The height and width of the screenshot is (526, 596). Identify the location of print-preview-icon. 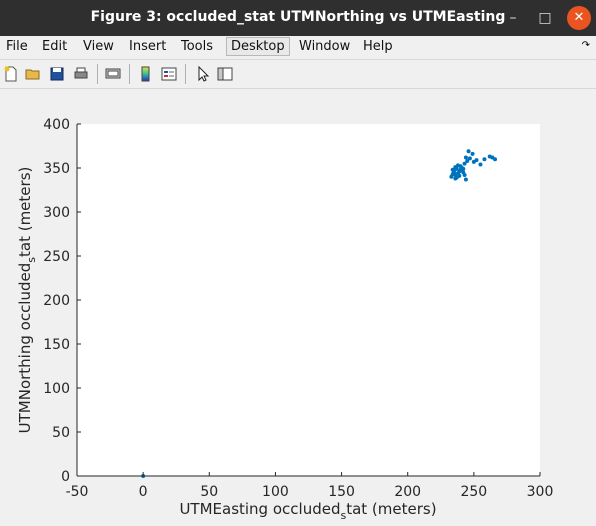
(113, 74).